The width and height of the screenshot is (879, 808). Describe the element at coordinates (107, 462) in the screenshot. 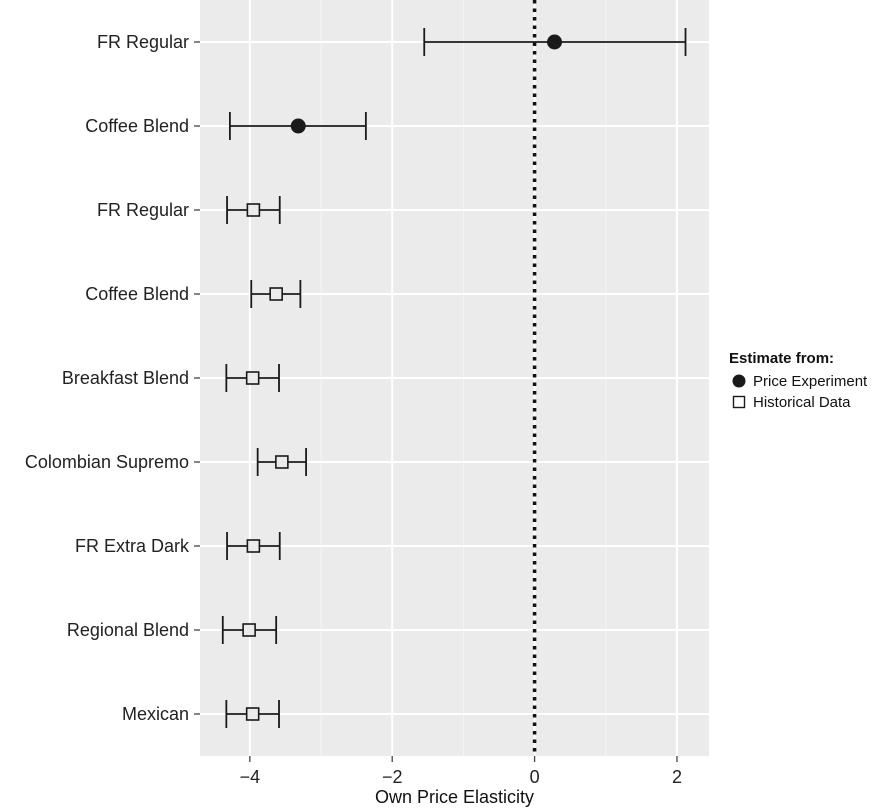

I see `y-tick-label: Colombian Supremo` at that location.